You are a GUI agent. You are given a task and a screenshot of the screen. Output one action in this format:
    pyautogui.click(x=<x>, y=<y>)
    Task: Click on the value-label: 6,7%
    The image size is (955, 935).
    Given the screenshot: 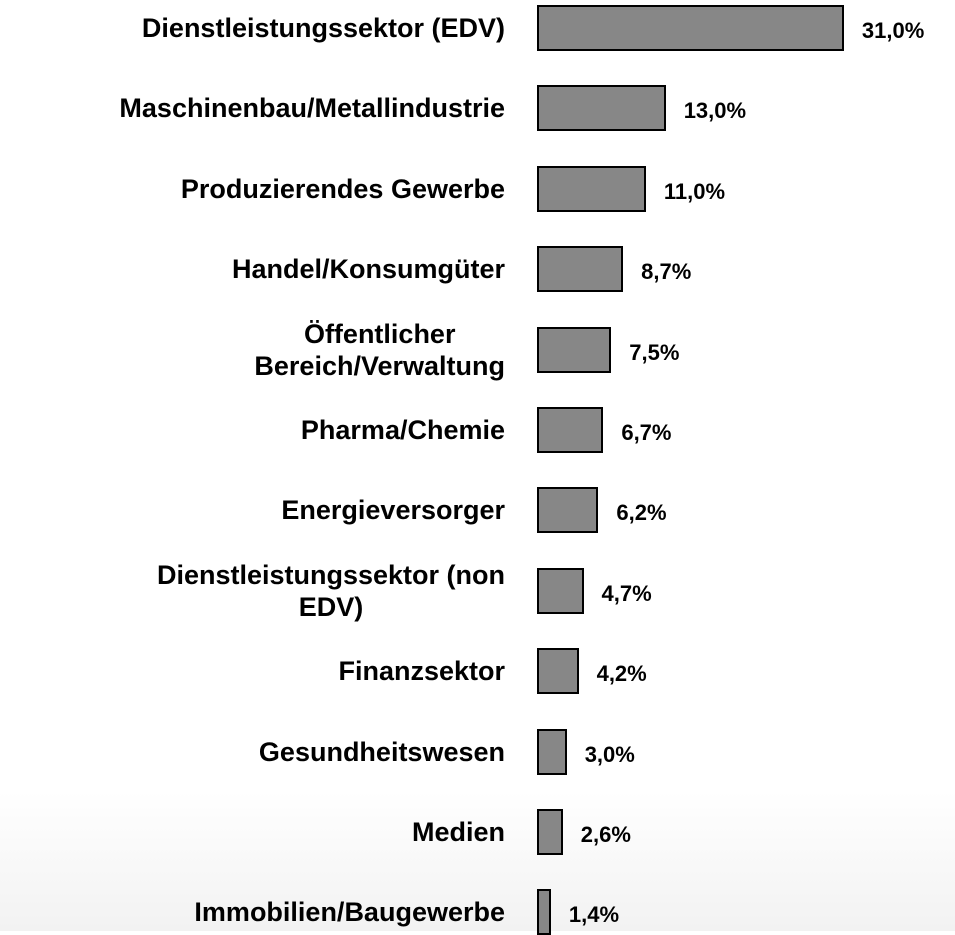 What is the action you would take?
    pyautogui.click(x=646, y=432)
    